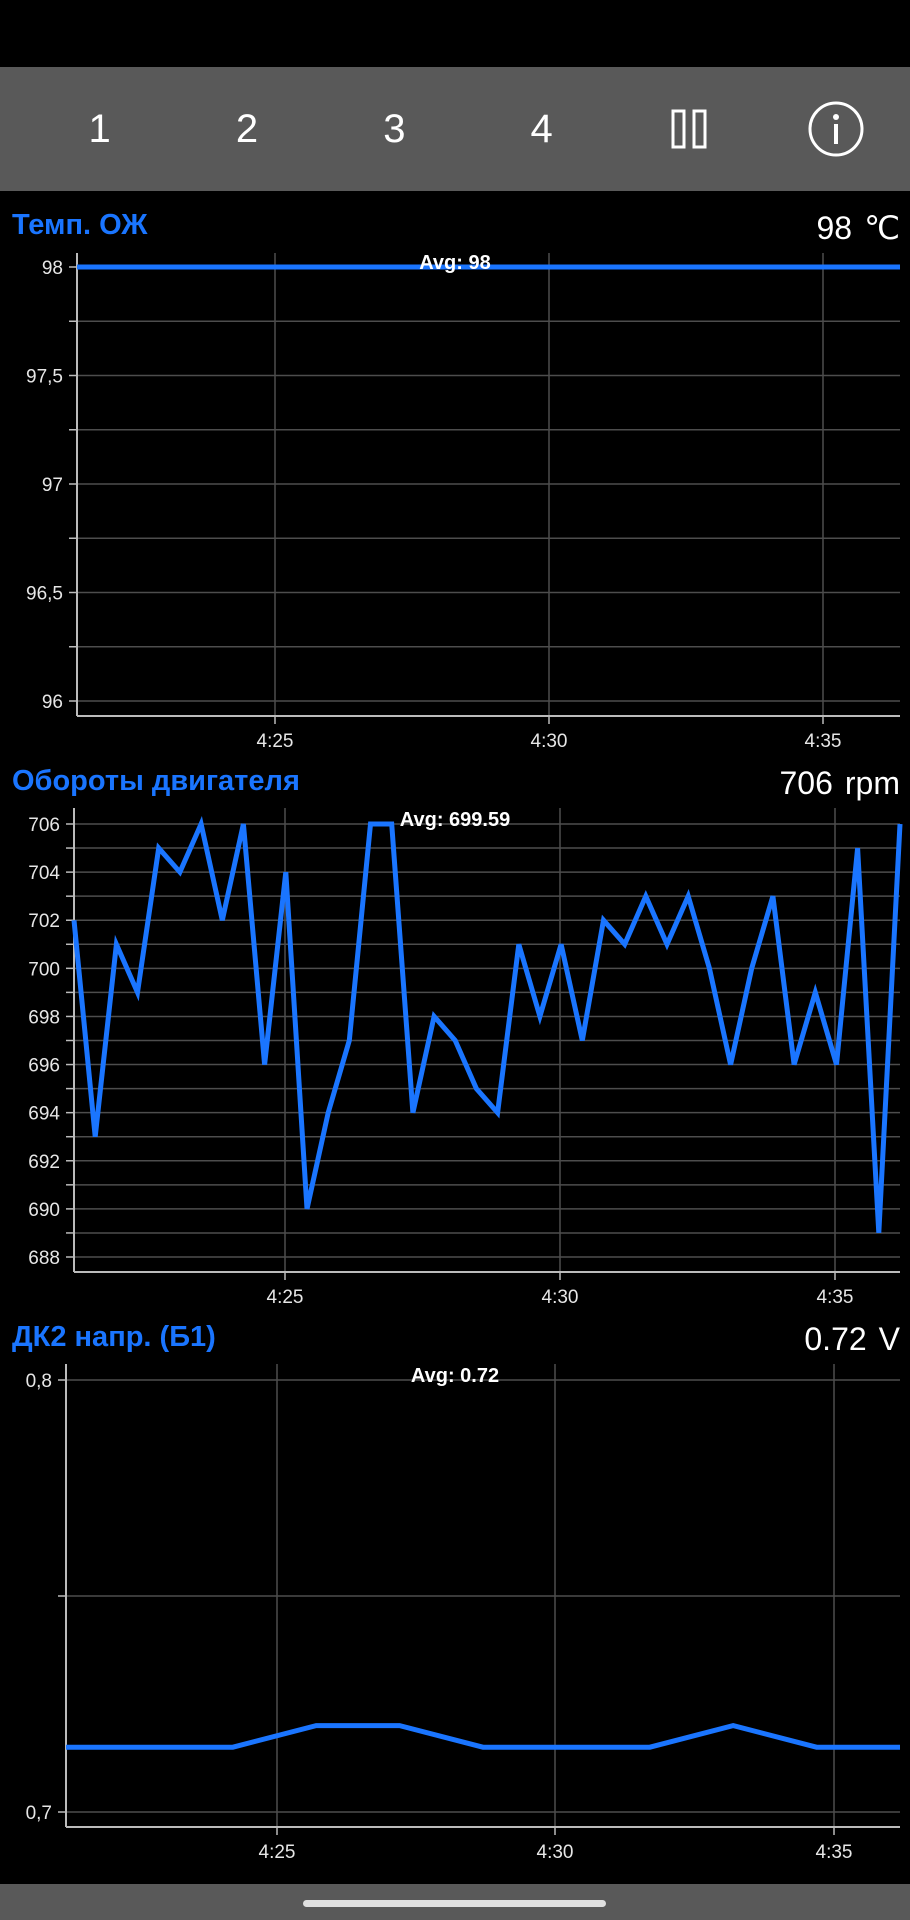  Describe the element at coordinates (889, 1339) in the screenshot. I see `value-unit: V` at that location.